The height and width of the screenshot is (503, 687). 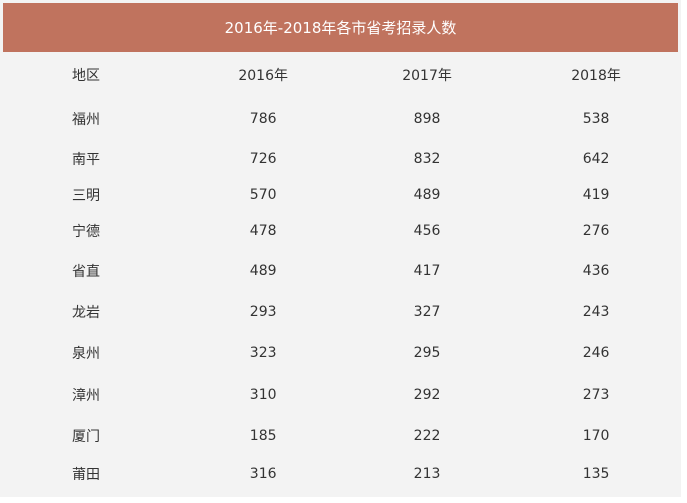 What do you see at coordinates (596, 231) in the screenshot?
I see `cell-2018: 276` at bounding box center [596, 231].